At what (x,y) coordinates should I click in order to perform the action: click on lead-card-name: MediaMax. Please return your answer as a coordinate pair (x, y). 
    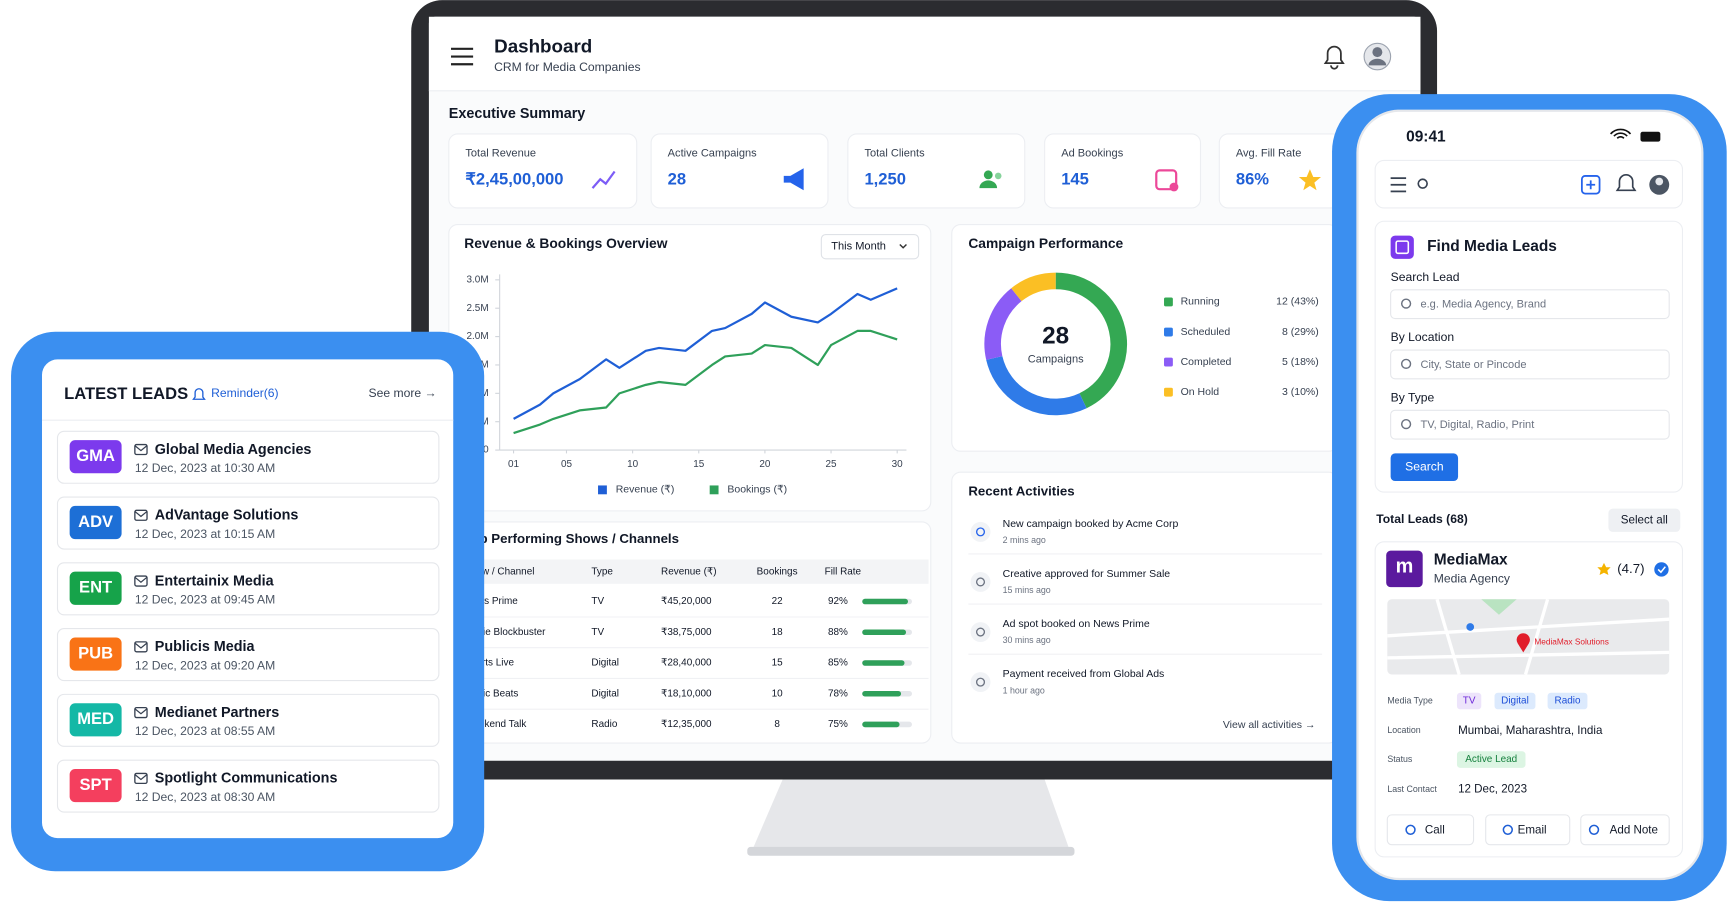
    Looking at the image, I should click on (1471, 560).